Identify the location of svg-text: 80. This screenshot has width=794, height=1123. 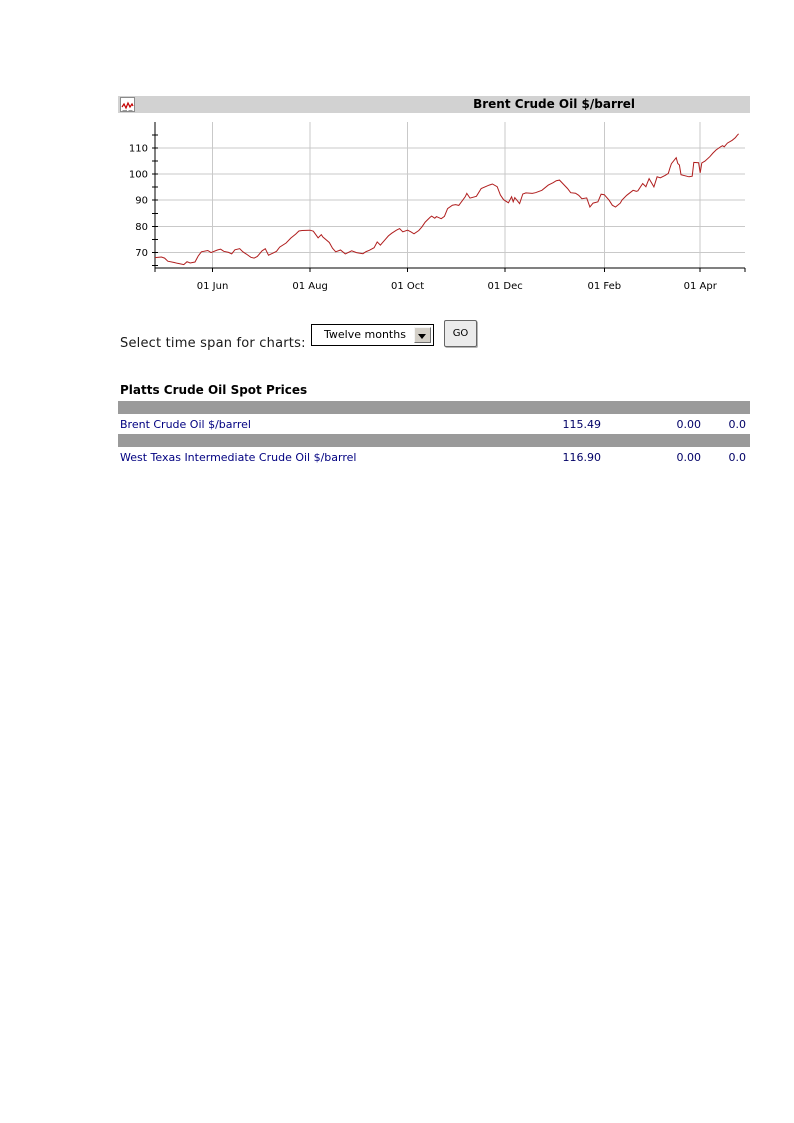
(141, 227).